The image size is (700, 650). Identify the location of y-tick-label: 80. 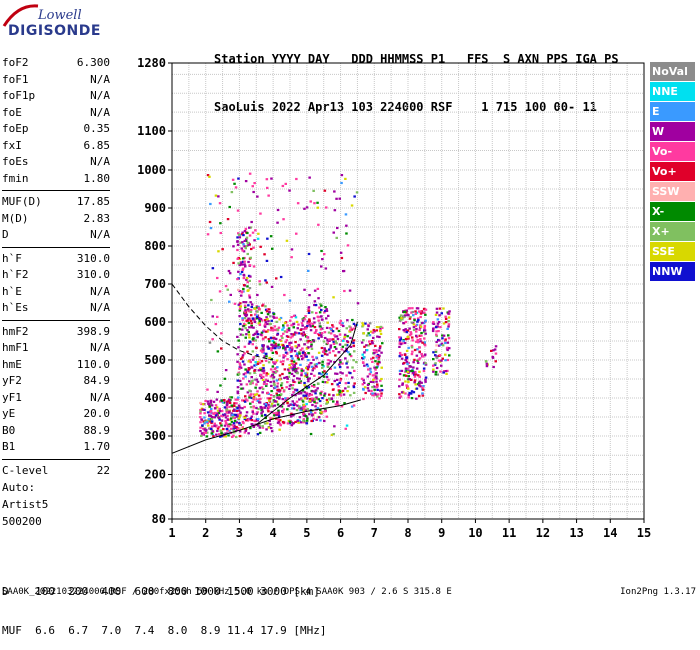
(159, 519).